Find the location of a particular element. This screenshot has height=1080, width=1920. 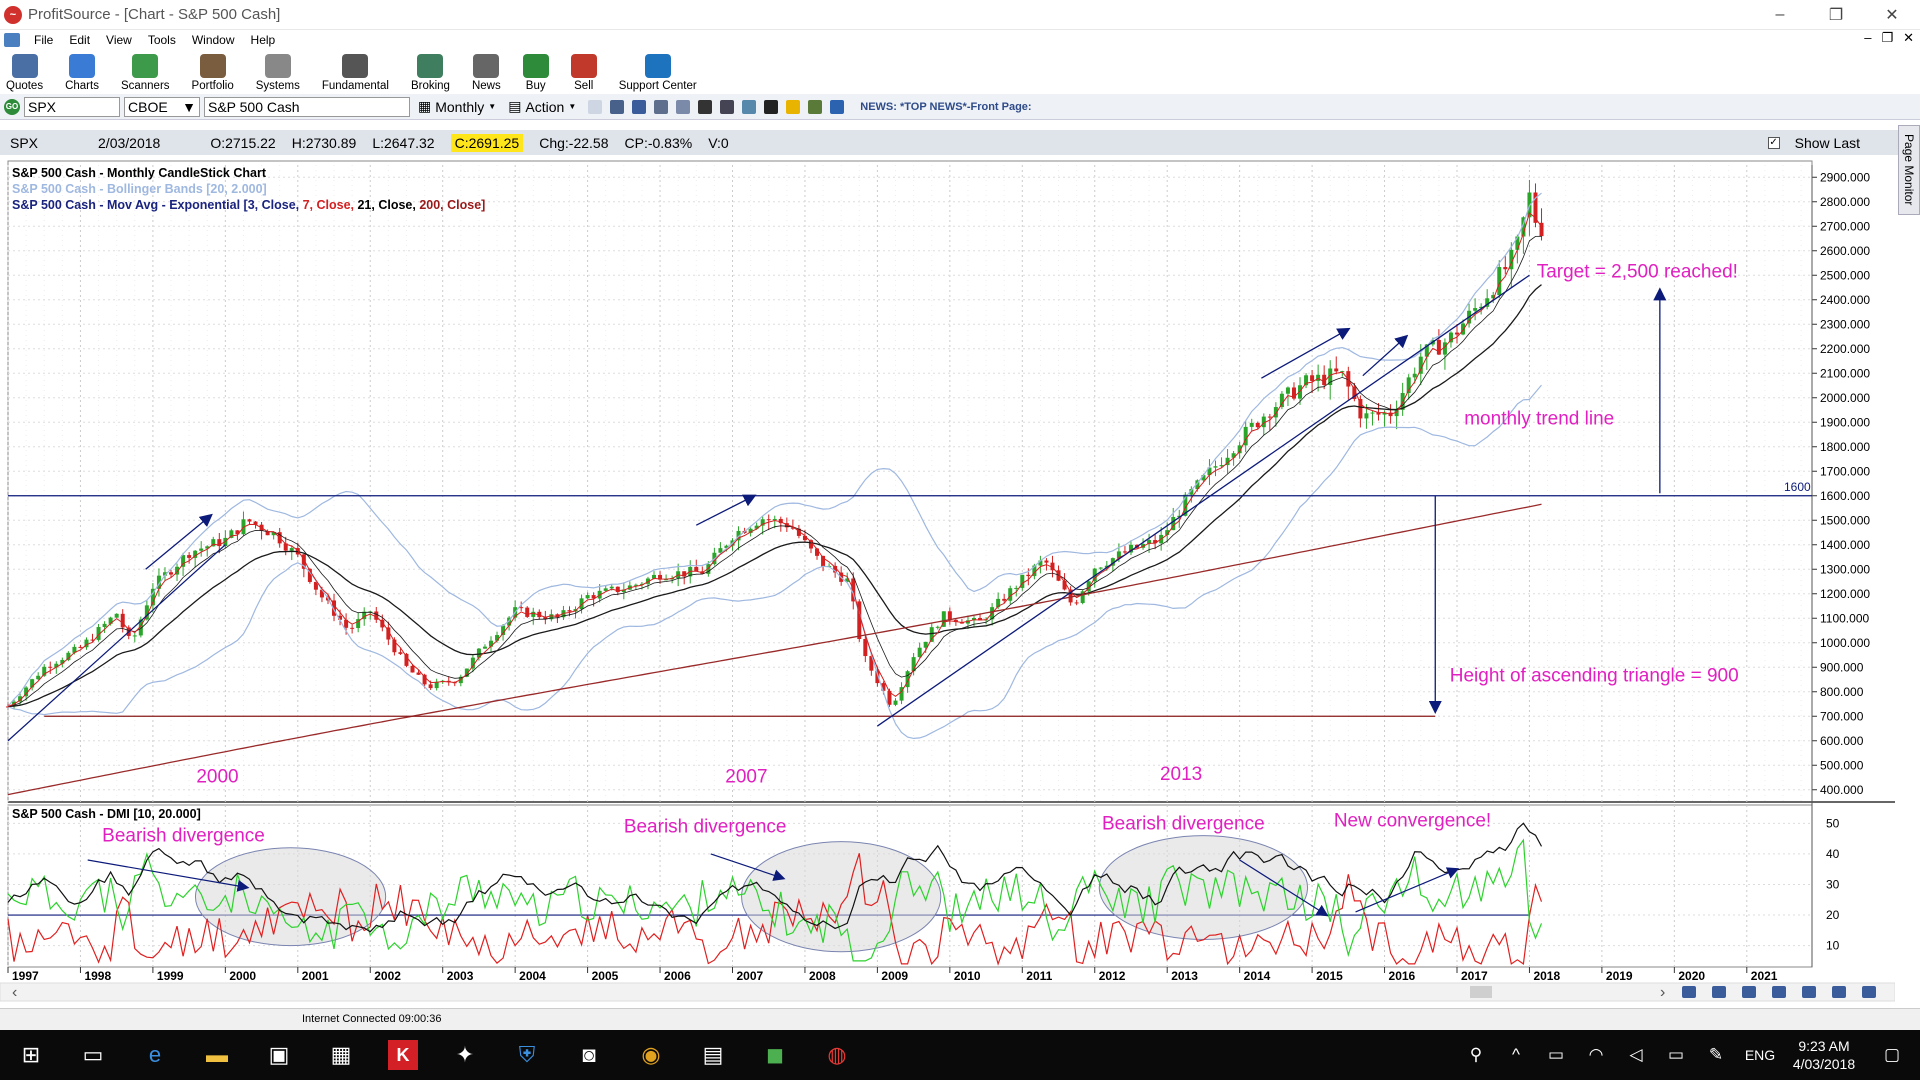

app-bird-icon: ✦ is located at coordinates (465, 1054).